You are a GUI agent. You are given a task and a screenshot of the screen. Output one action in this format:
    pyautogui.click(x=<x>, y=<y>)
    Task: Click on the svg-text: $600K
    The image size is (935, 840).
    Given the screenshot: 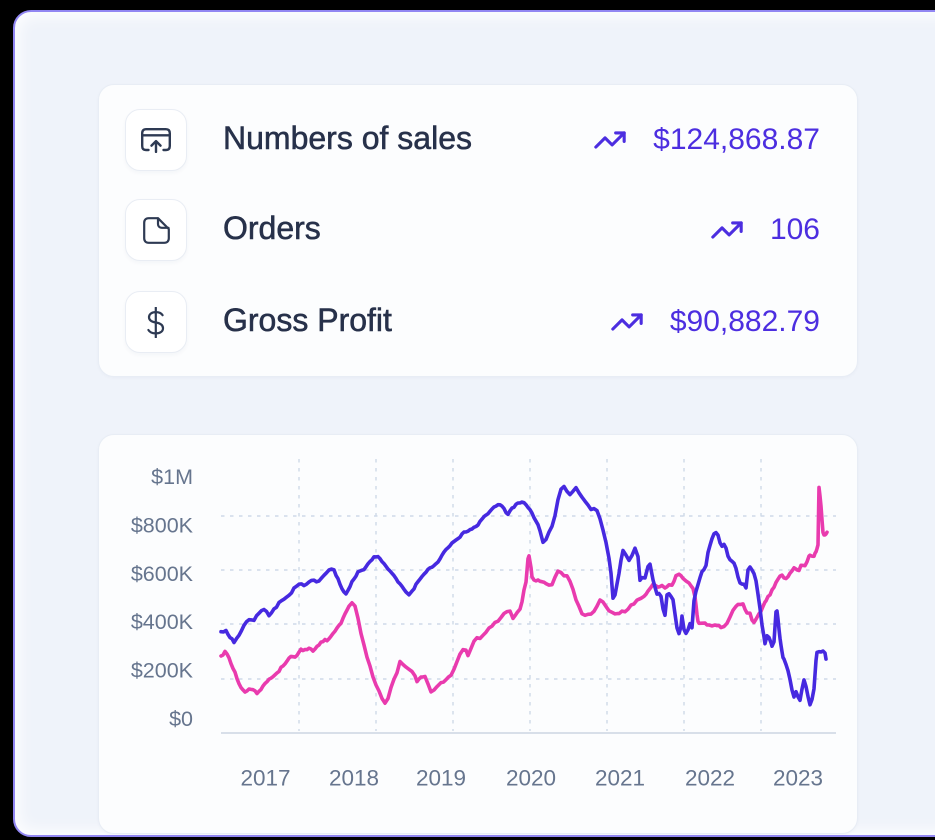 What is the action you would take?
    pyautogui.click(x=162, y=574)
    